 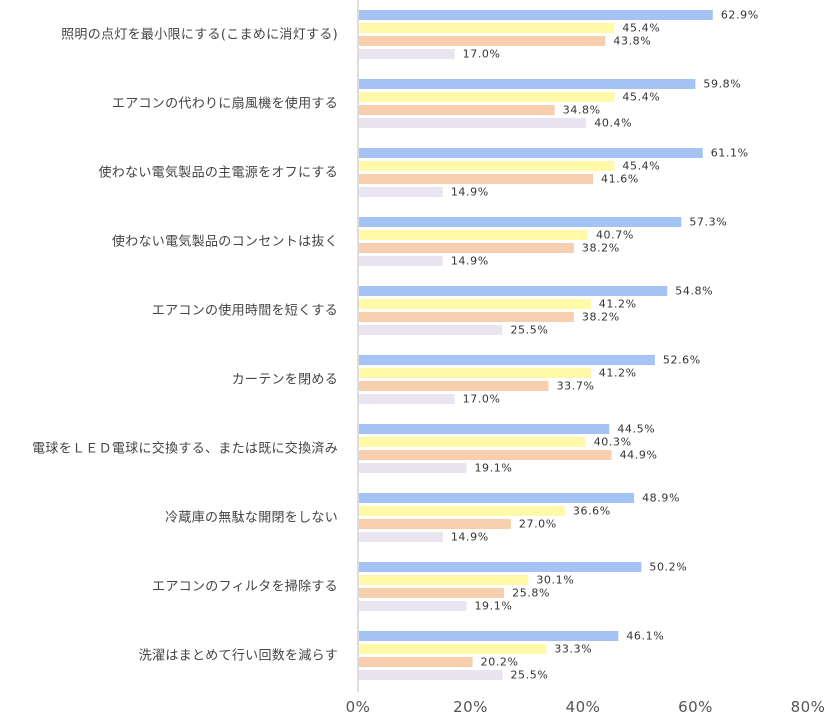 I want to click on data-label: 41.6%, so click(x=620, y=179).